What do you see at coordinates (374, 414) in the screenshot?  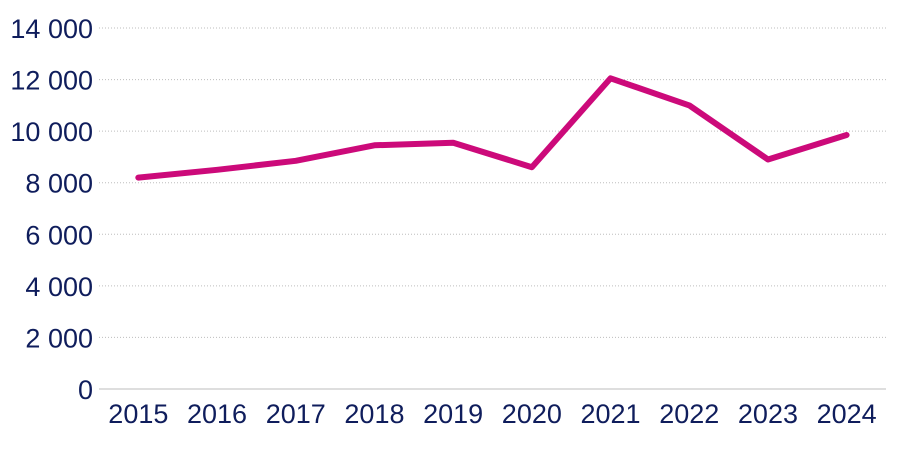 I see `x-tick-label: 2018` at bounding box center [374, 414].